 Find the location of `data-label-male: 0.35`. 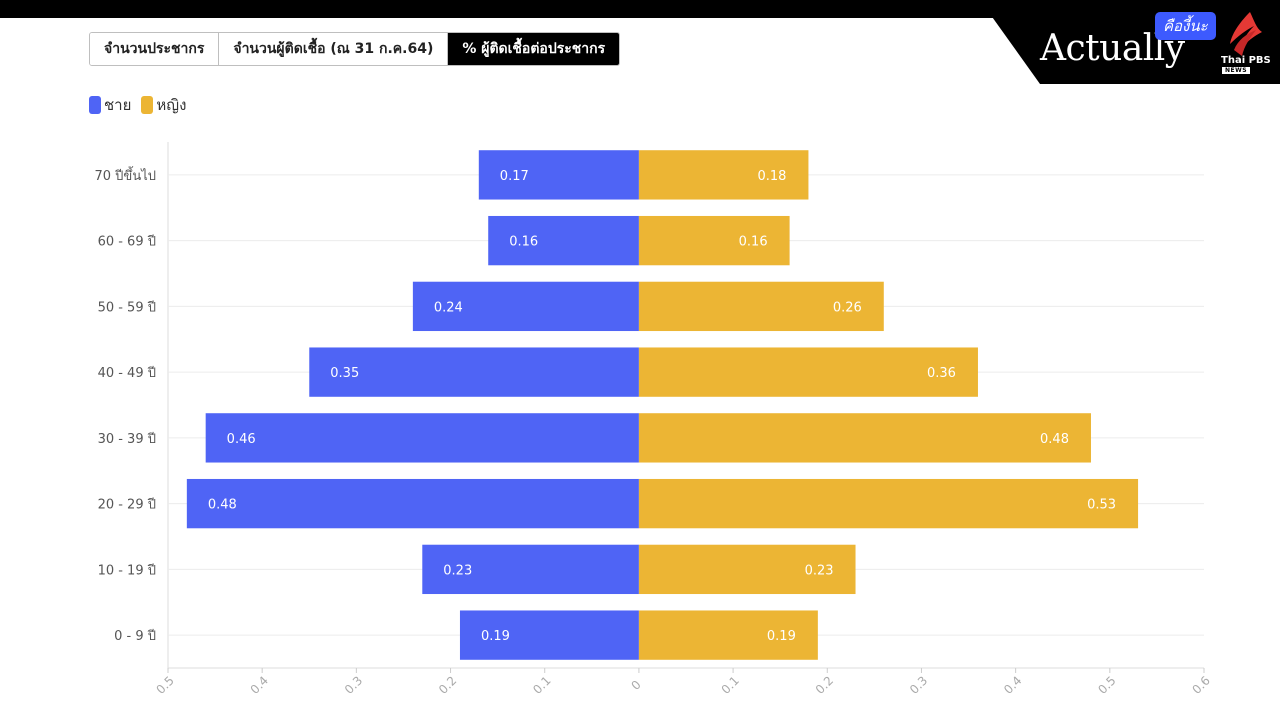

data-label-male: 0.35 is located at coordinates (344, 373).